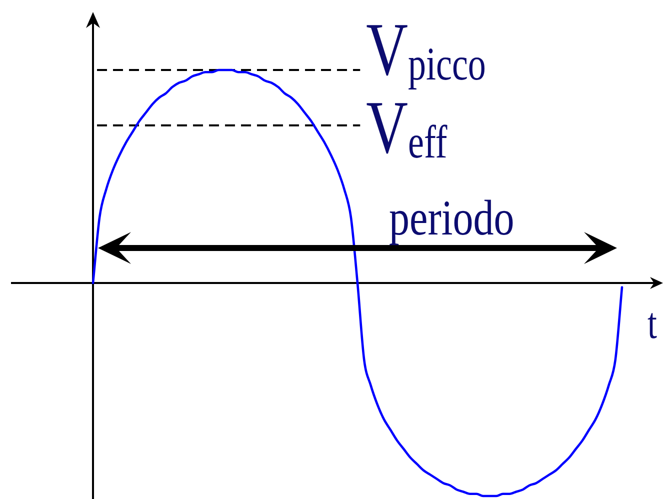 Image resolution: width=663 pixels, height=499 pixels. Describe the element at coordinates (652, 324) in the screenshot. I see `x-axis-title: t` at that location.